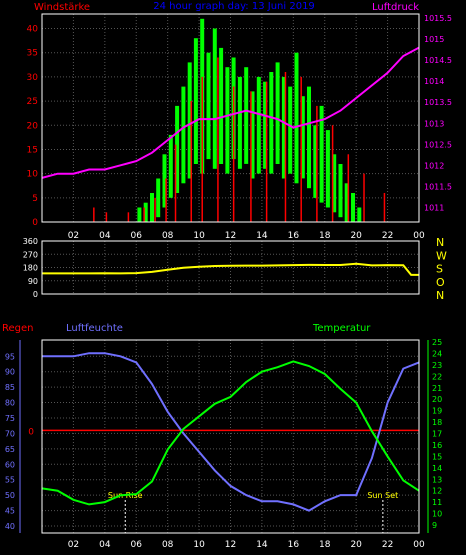 Image resolution: width=466 pixels, height=555 pixels. I want to click on direction-tick-label: 270, so click(30, 254).